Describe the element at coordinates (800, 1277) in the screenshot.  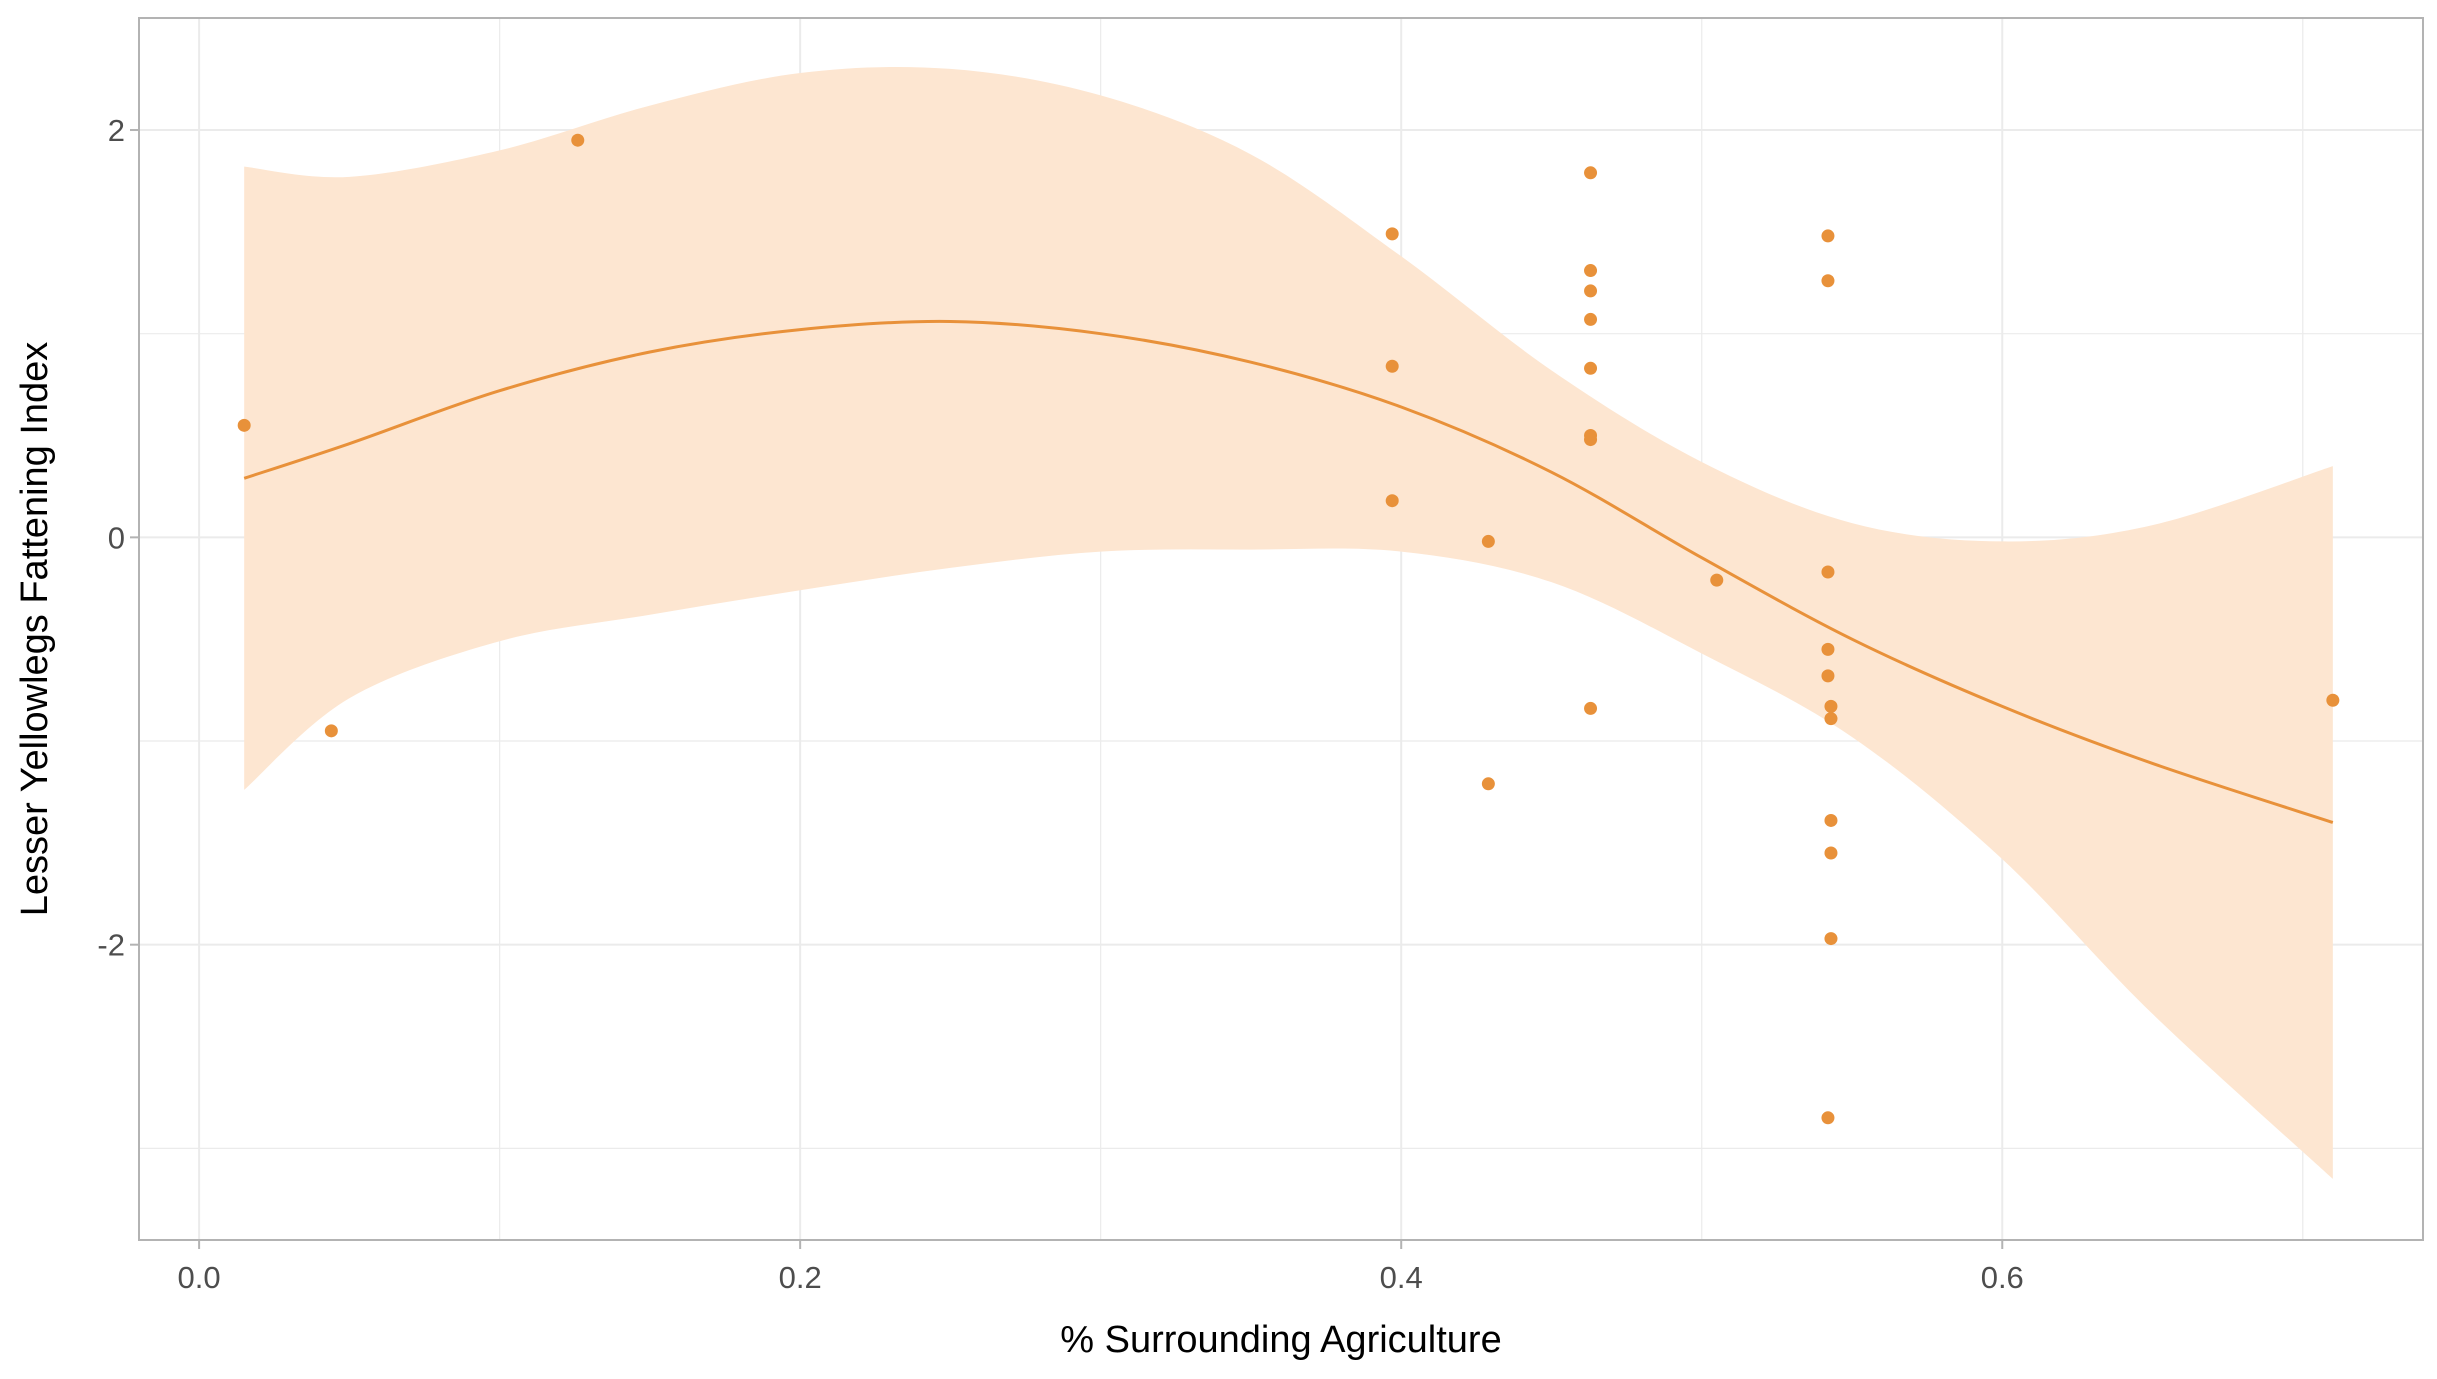
I see `x-tick-label-1: 0.2` at that location.